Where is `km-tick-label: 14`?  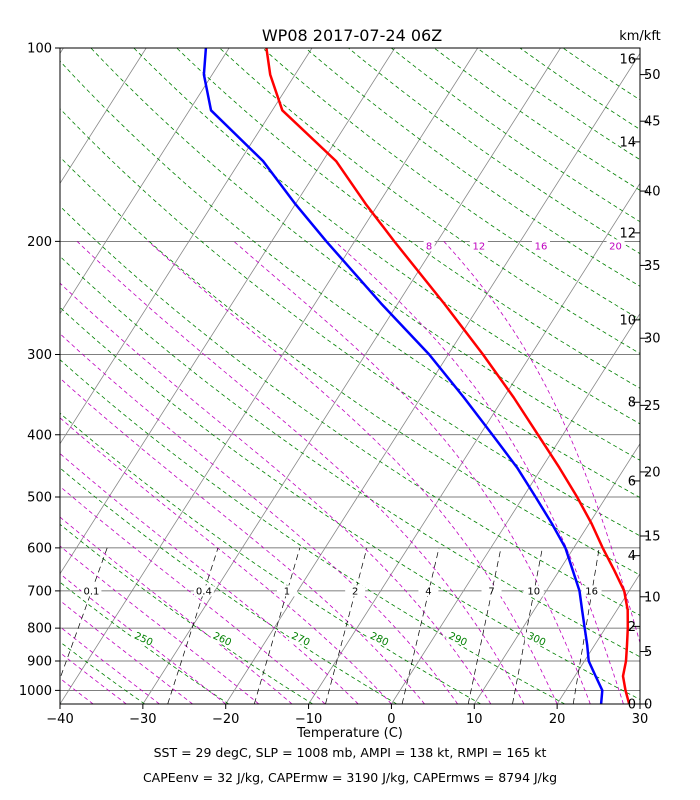
km-tick-label: 14 is located at coordinates (627, 142).